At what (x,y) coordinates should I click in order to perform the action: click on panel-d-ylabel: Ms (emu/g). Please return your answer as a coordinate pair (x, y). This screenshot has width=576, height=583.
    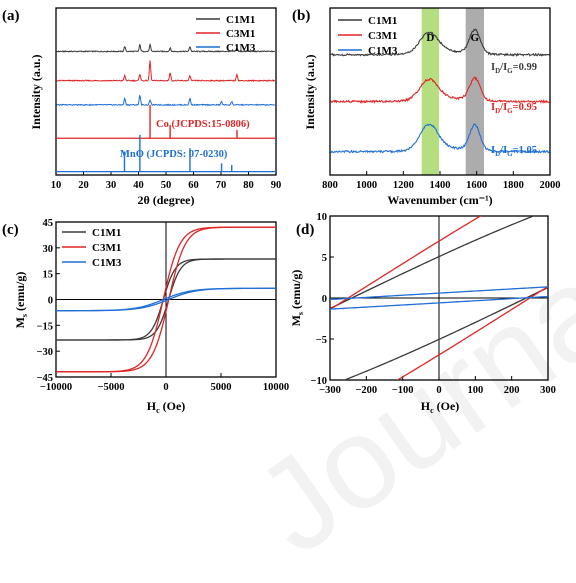
    Looking at the image, I should click on (297, 298).